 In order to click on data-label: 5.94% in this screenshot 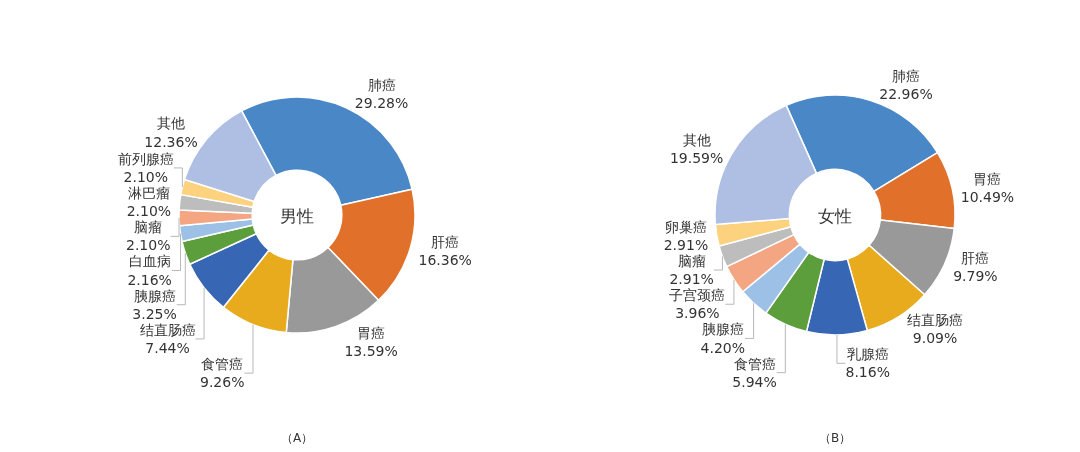, I will do `click(754, 381)`.